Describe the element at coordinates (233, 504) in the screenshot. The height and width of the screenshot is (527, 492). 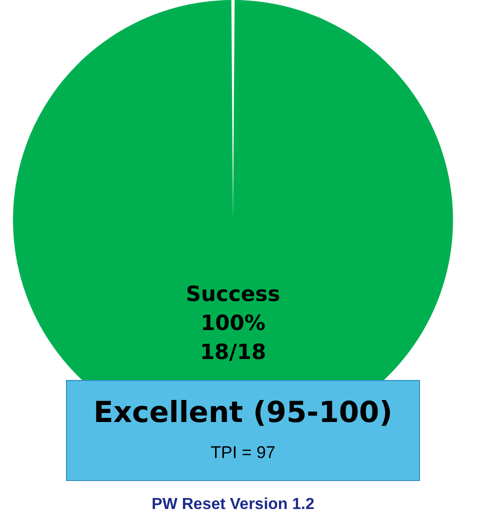
I see `text: PW Reset Version 1.2` at that location.